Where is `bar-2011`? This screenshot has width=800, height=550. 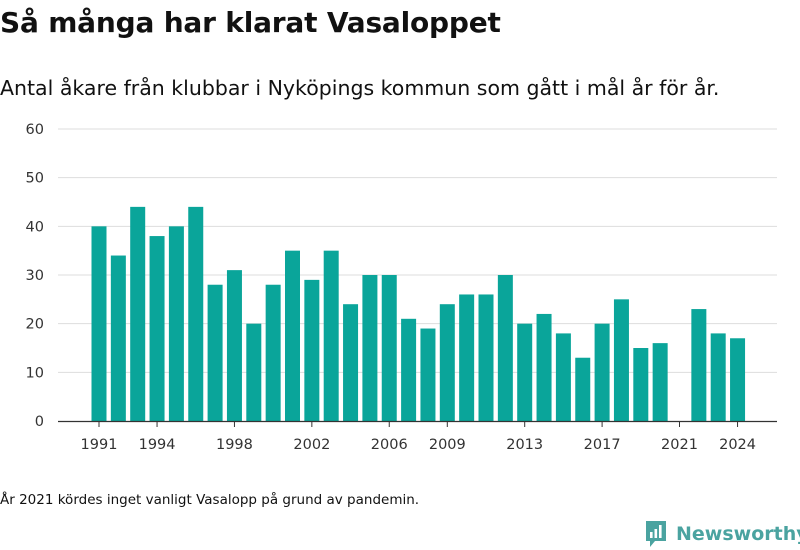 bar-2011 is located at coordinates (486, 357).